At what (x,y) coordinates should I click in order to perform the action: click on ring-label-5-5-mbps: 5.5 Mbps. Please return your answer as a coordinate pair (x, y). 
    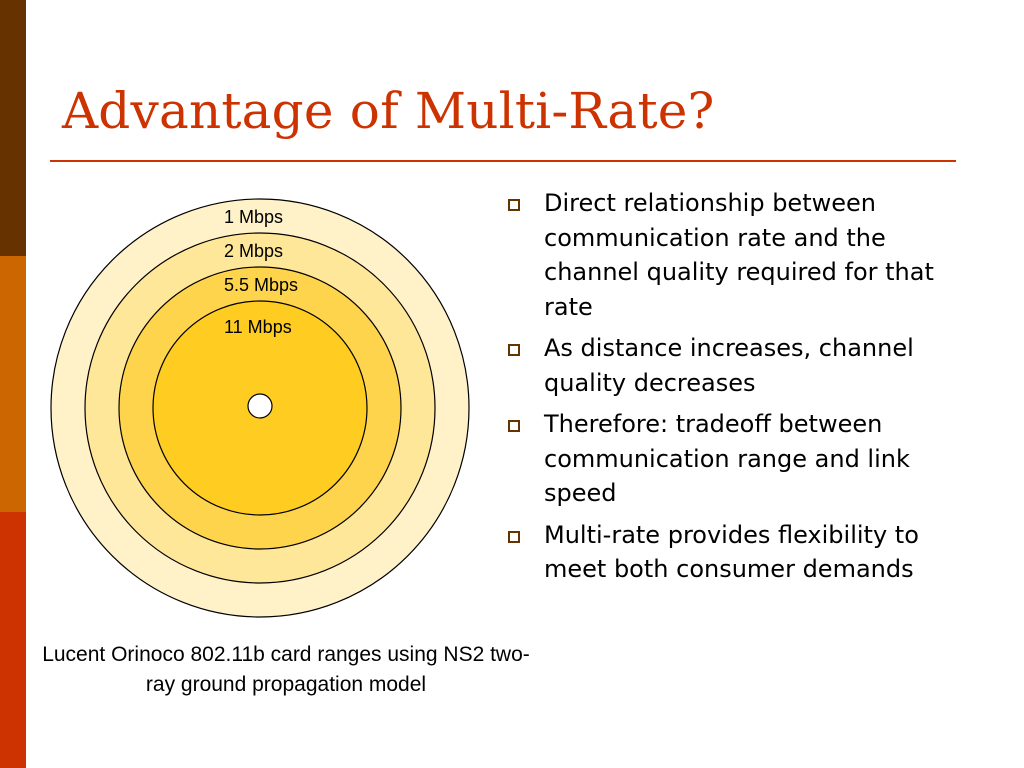
    Looking at the image, I should click on (261, 285).